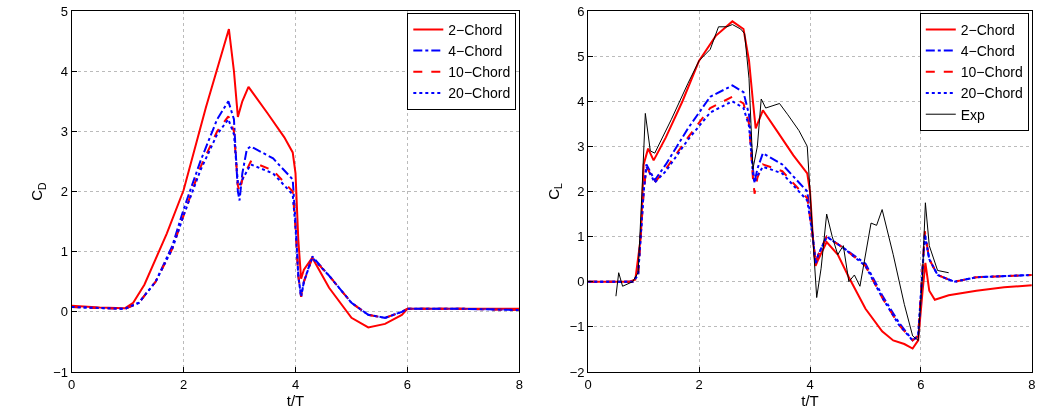 This screenshot has height=412, width=1045. Describe the element at coordinates (973, 114) in the screenshot. I see `legend-label: Exp` at that location.